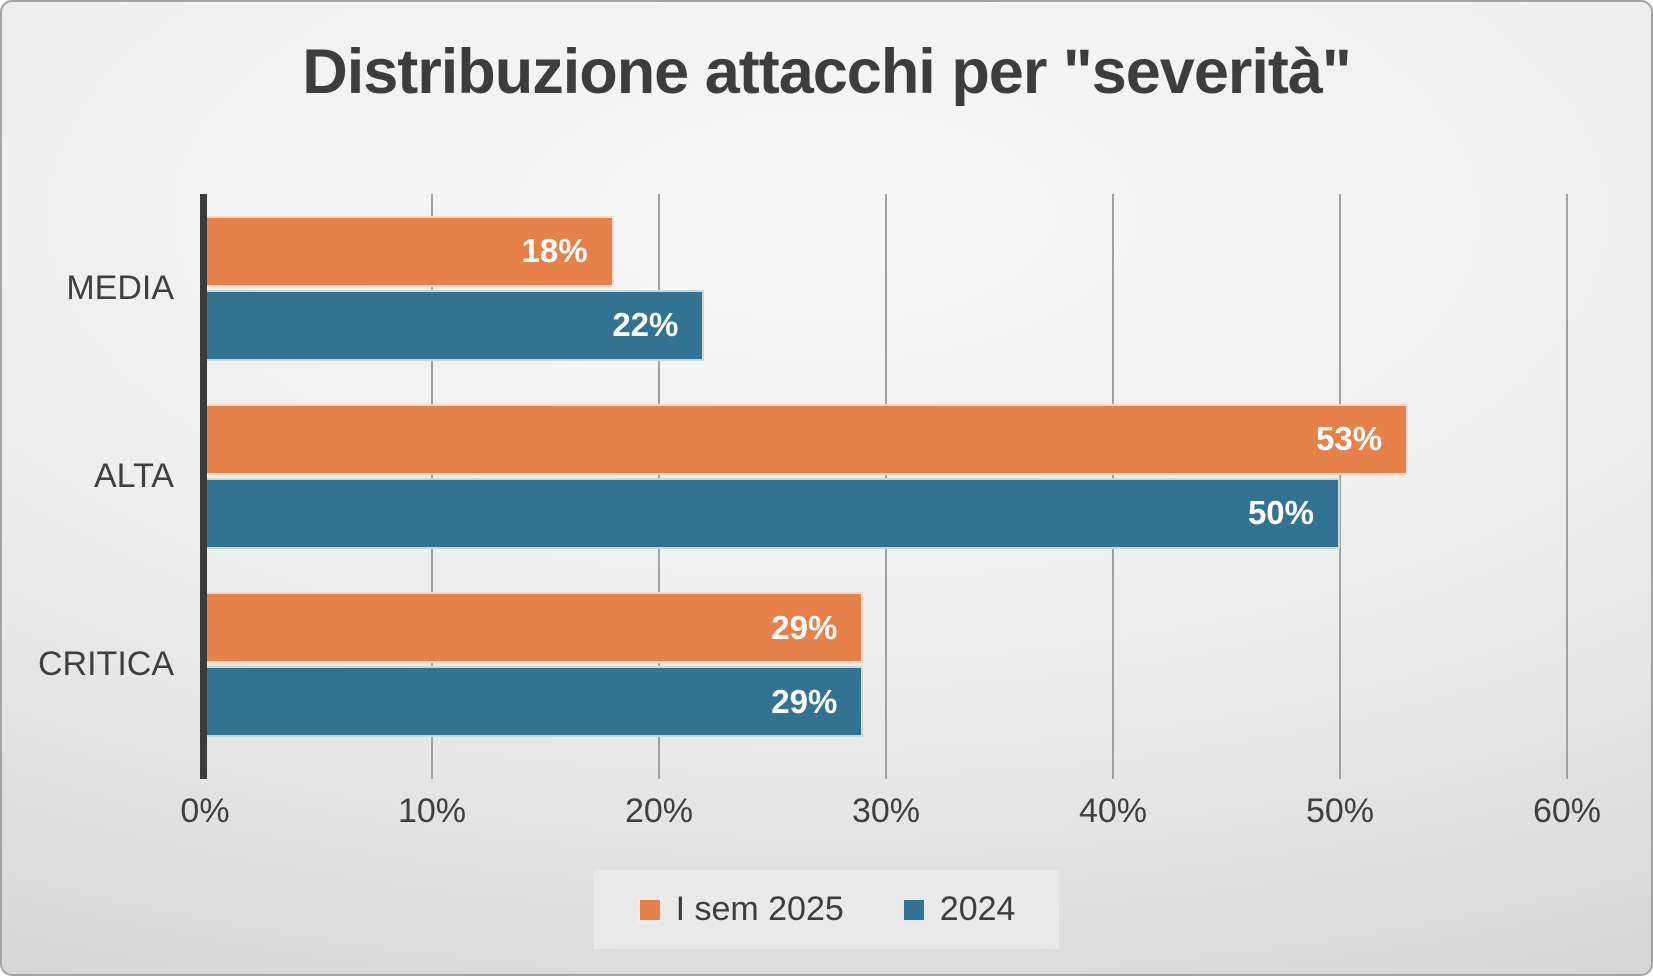 Image resolution: width=1653 pixels, height=976 pixels. I want to click on category-label: CRITICA, so click(106, 664).